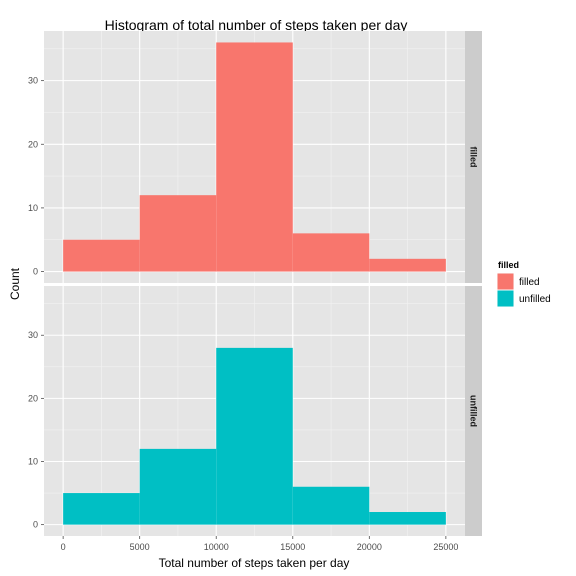  I want to click on y-axis-title: Count, so click(15, 283).